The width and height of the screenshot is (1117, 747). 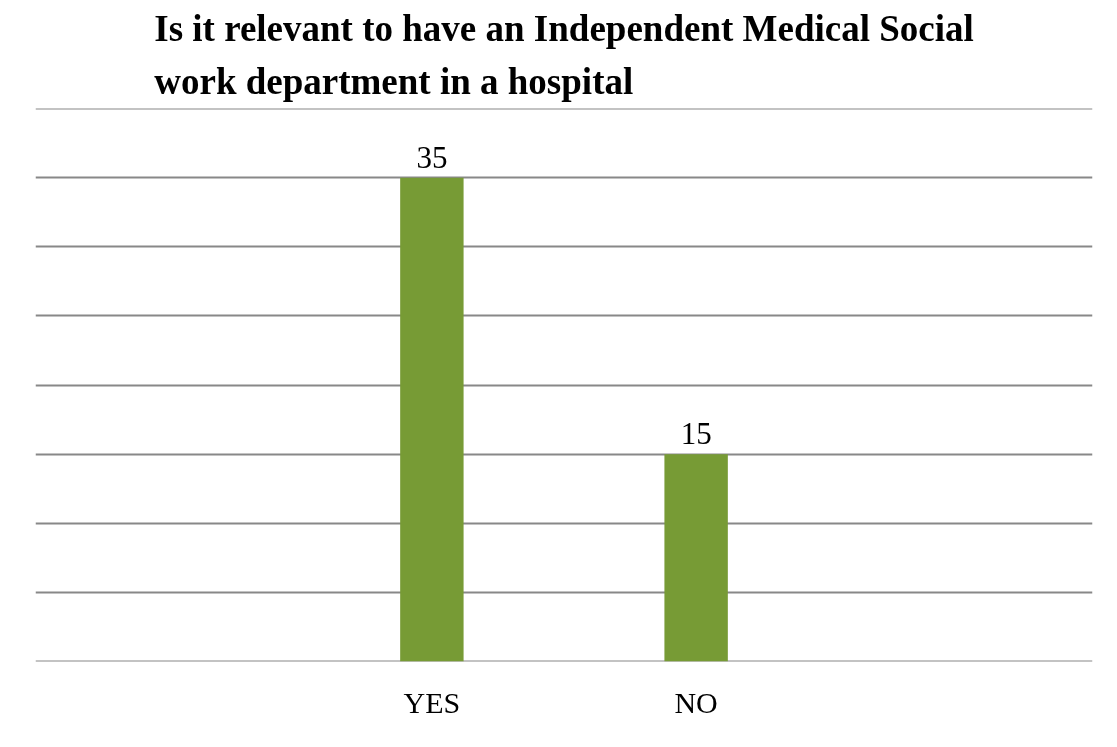 What do you see at coordinates (432, 157) in the screenshot?
I see `data-label: 35` at bounding box center [432, 157].